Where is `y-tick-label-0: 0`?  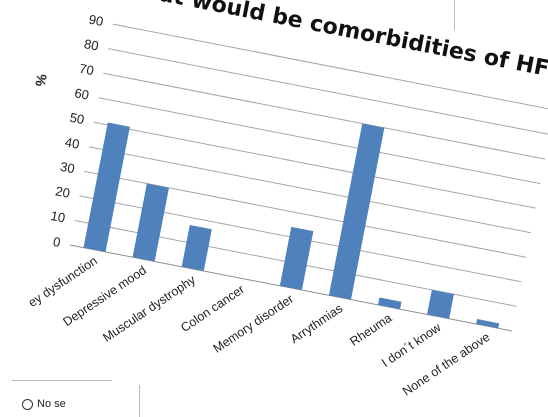 y-tick-label-0: 0 is located at coordinates (57, 242).